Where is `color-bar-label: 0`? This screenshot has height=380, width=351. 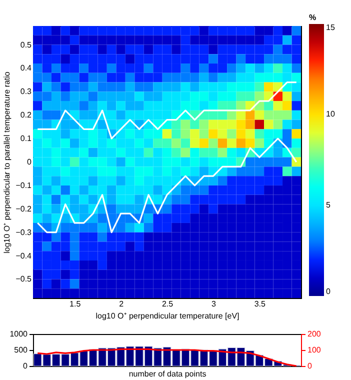 color-bar-label: 0 is located at coordinates (328, 291).